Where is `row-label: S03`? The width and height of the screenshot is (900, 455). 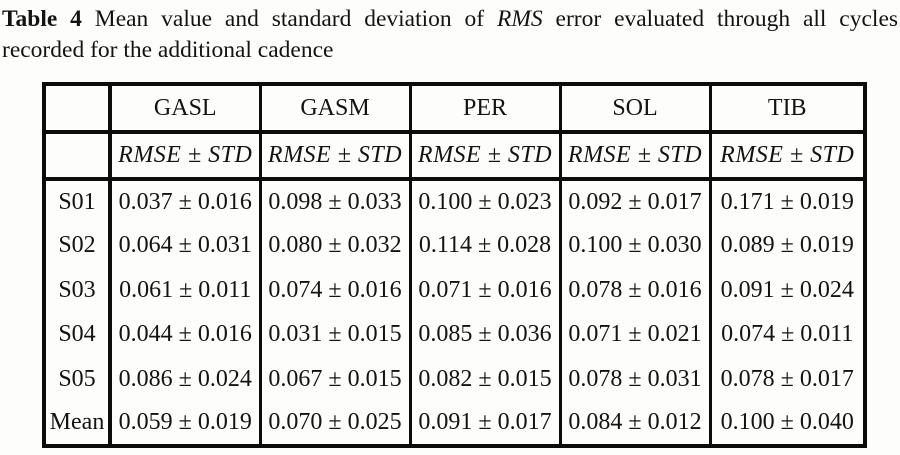 row-label: S03 is located at coordinates (78, 290).